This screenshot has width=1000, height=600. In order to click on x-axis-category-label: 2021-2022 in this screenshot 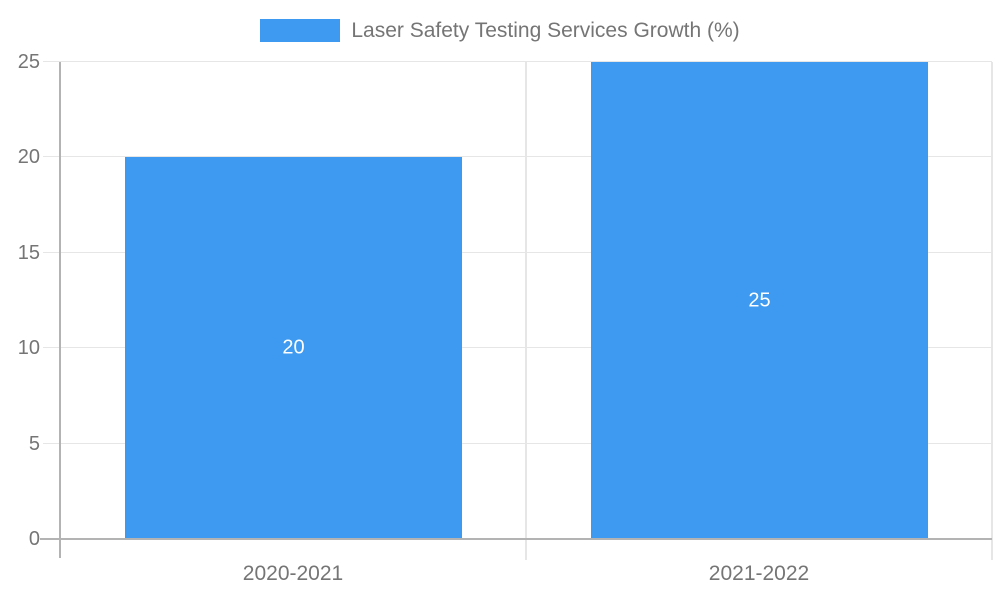, I will do `click(759, 573)`.